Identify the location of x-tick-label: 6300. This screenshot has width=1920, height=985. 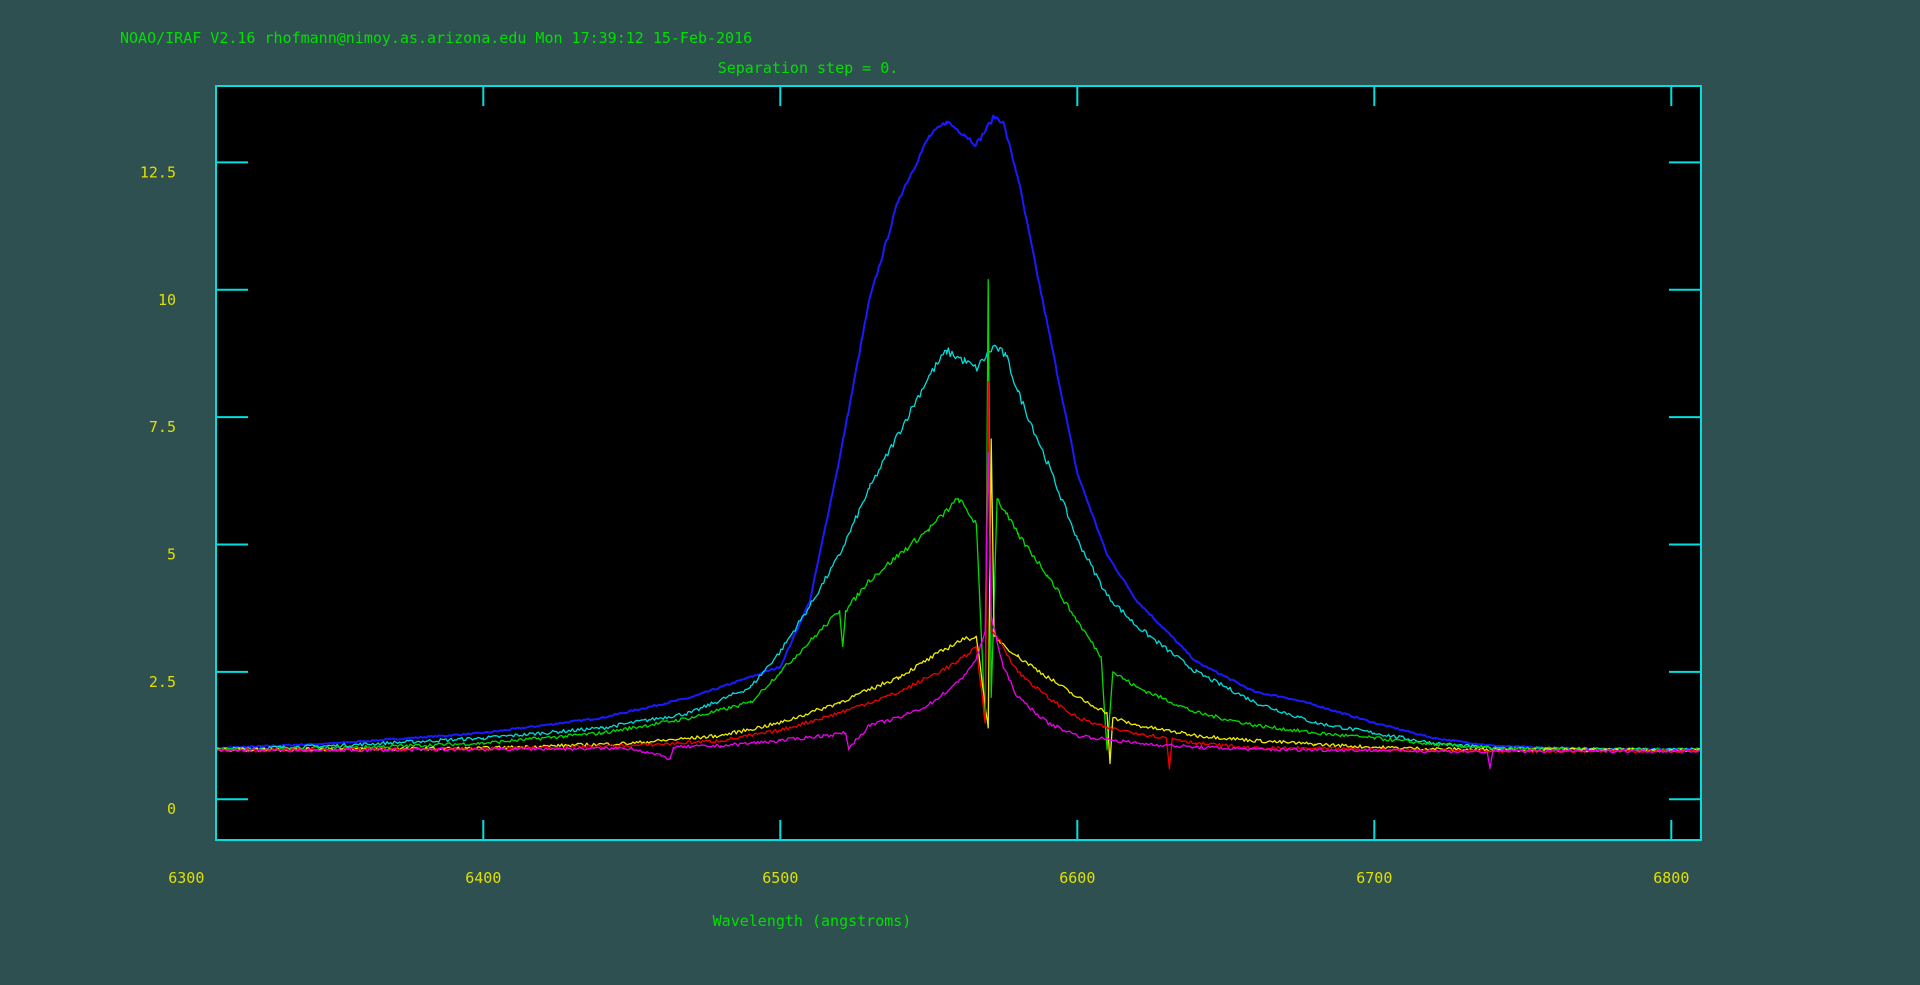
(186, 878).